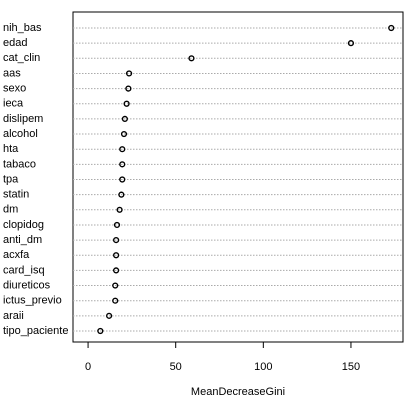 This screenshot has width=404, height=395. What do you see at coordinates (21, 58) in the screenshot?
I see `y-tick-label: cat_clin` at bounding box center [21, 58].